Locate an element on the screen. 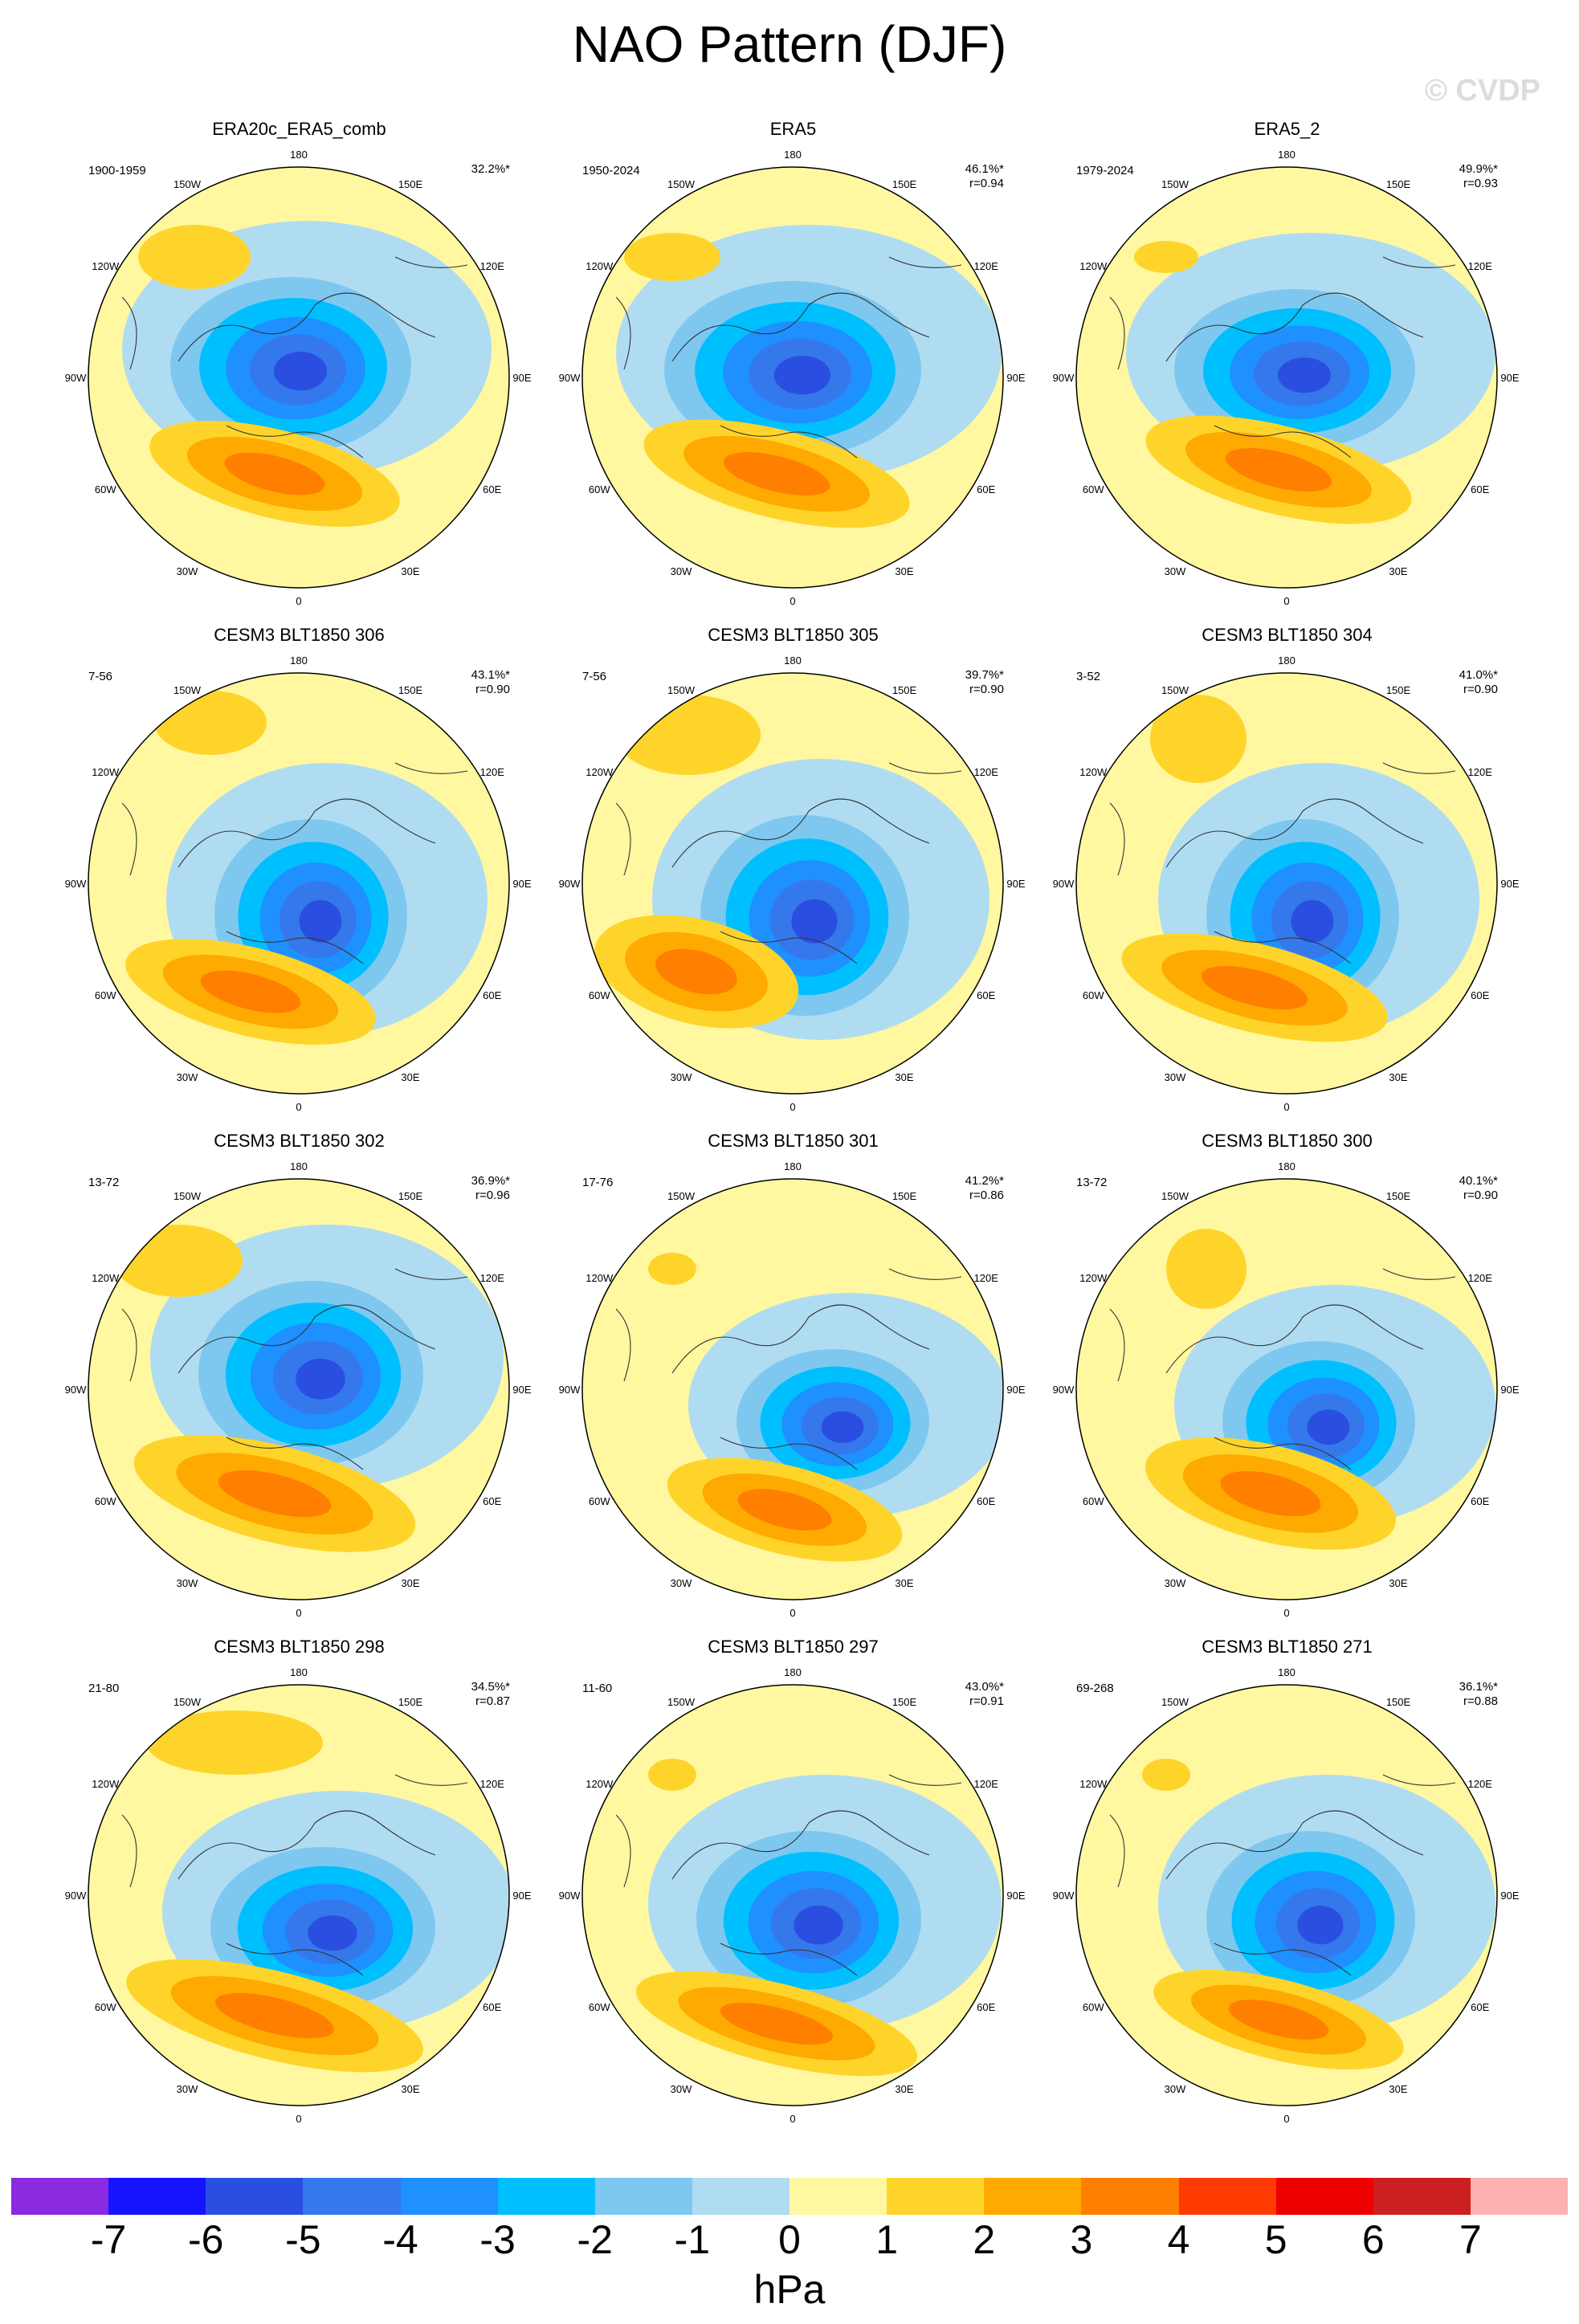 The width and height of the screenshot is (1579, 2324). panel-title: CESM3 BLT1850 306 is located at coordinates (299, 635).